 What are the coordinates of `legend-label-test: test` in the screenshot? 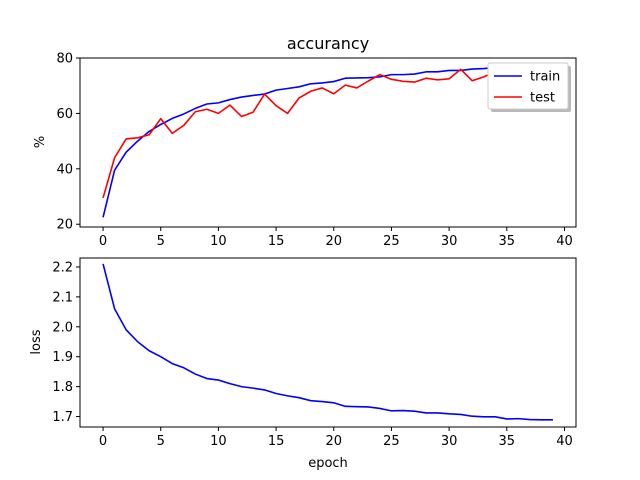 It's located at (542, 98).